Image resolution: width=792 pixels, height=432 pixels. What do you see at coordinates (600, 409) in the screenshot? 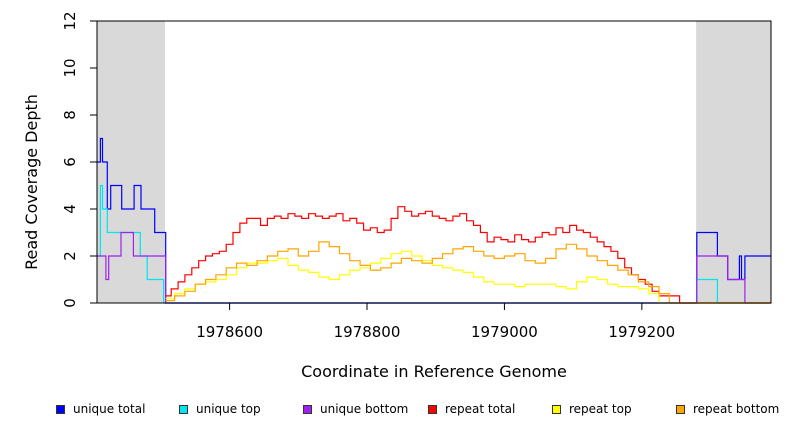
I see `legend-label: repeat top` at bounding box center [600, 409].